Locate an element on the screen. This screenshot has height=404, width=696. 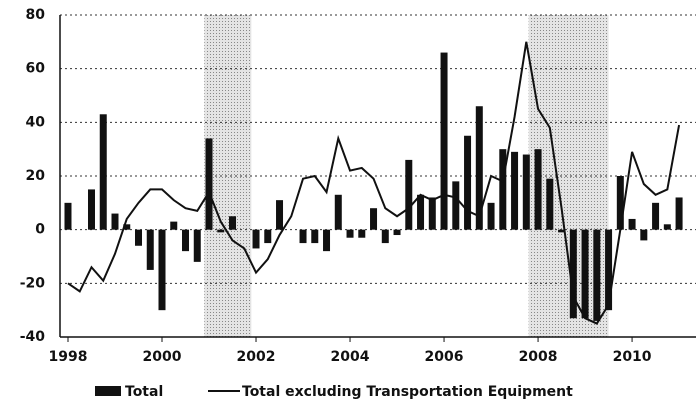
x-tick-label: 2000 is located at coordinates (162, 357).